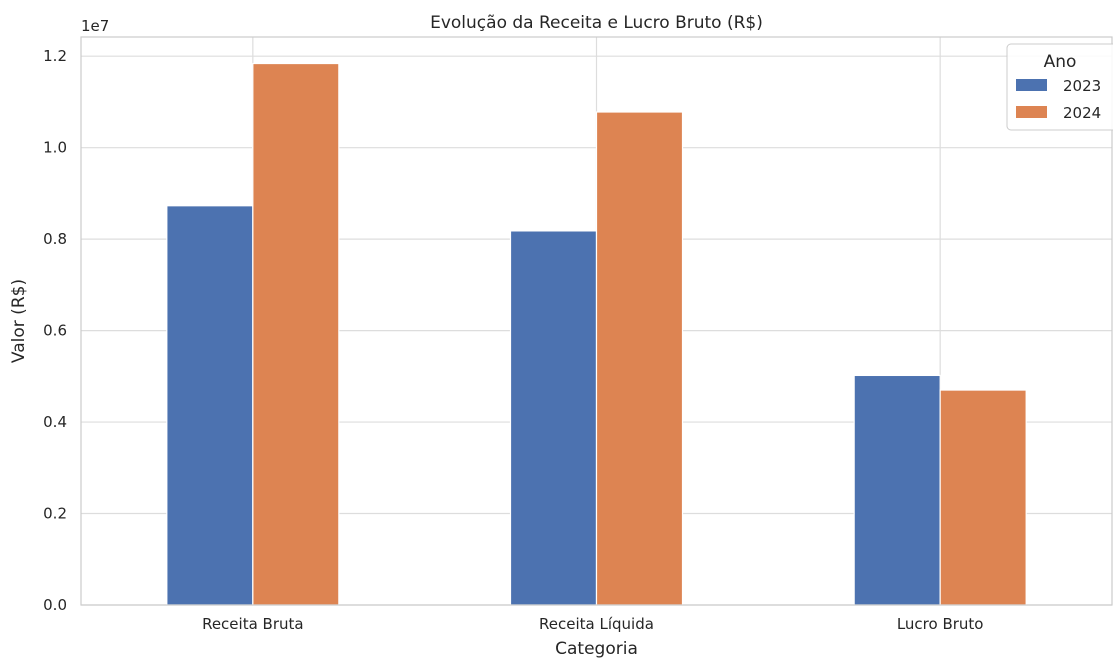  What do you see at coordinates (55, 148) in the screenshot?
I see `y-tick-label: 1.0` at bounding box center [55, 148].